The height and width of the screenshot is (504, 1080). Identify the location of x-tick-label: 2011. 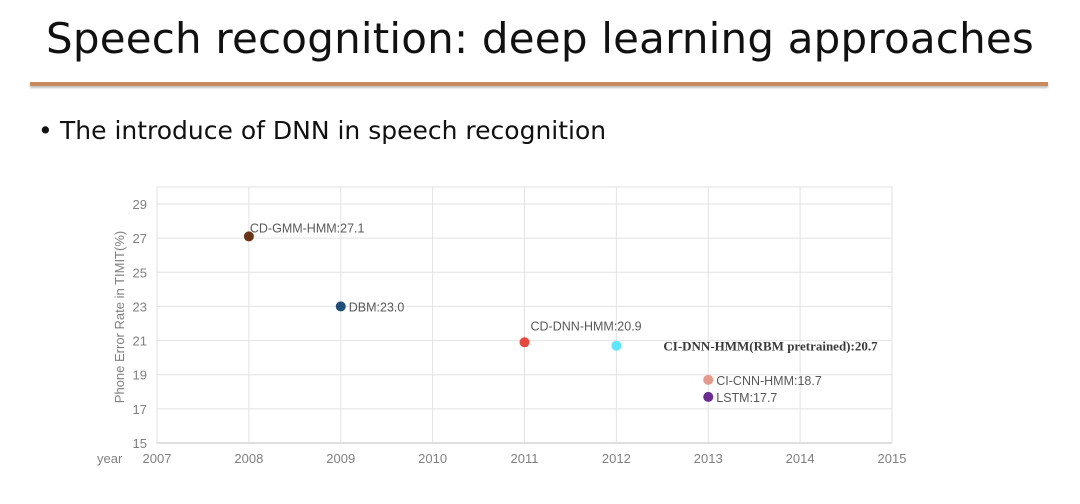
(525, 458).